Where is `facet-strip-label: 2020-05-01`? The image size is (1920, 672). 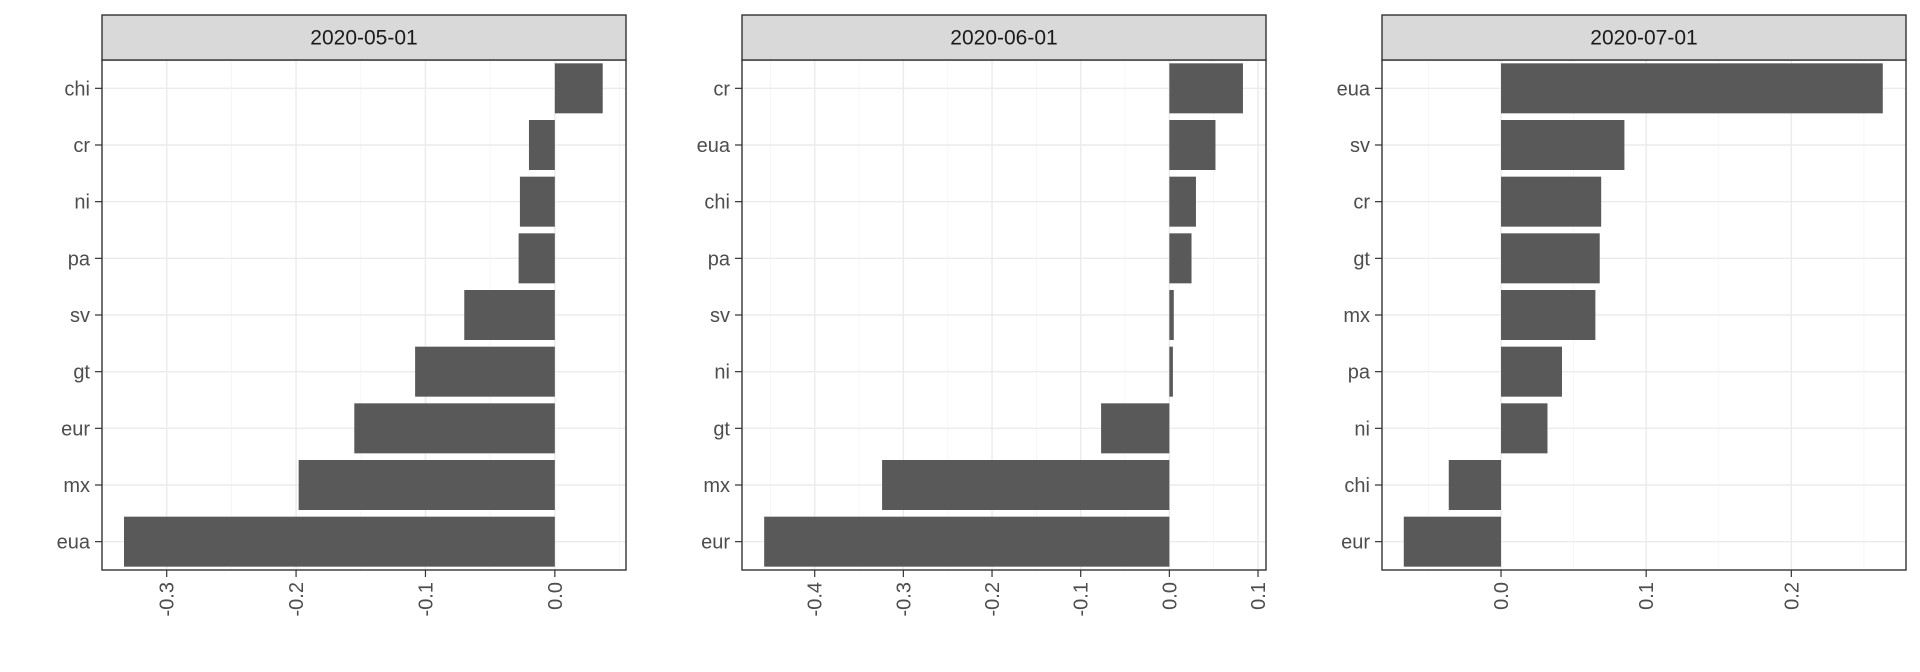
facet-strip-label: 2020-05-01 is located at coordinates (363, 38).